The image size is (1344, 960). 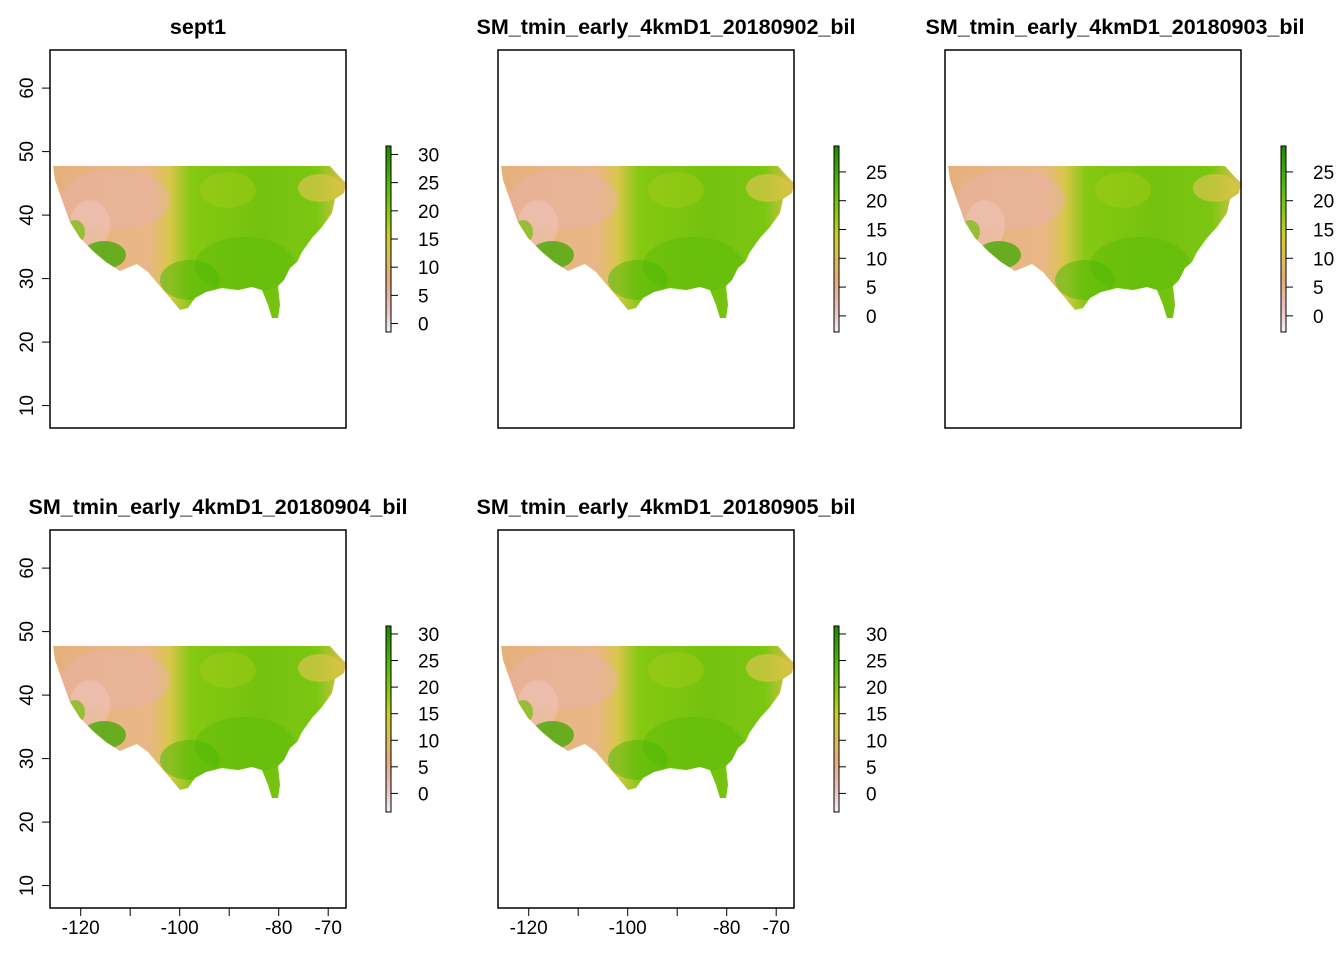 I want to click on panel-title: SM_tmin_early_4kmD1_20180902_bil, so click(x=666, y=27).